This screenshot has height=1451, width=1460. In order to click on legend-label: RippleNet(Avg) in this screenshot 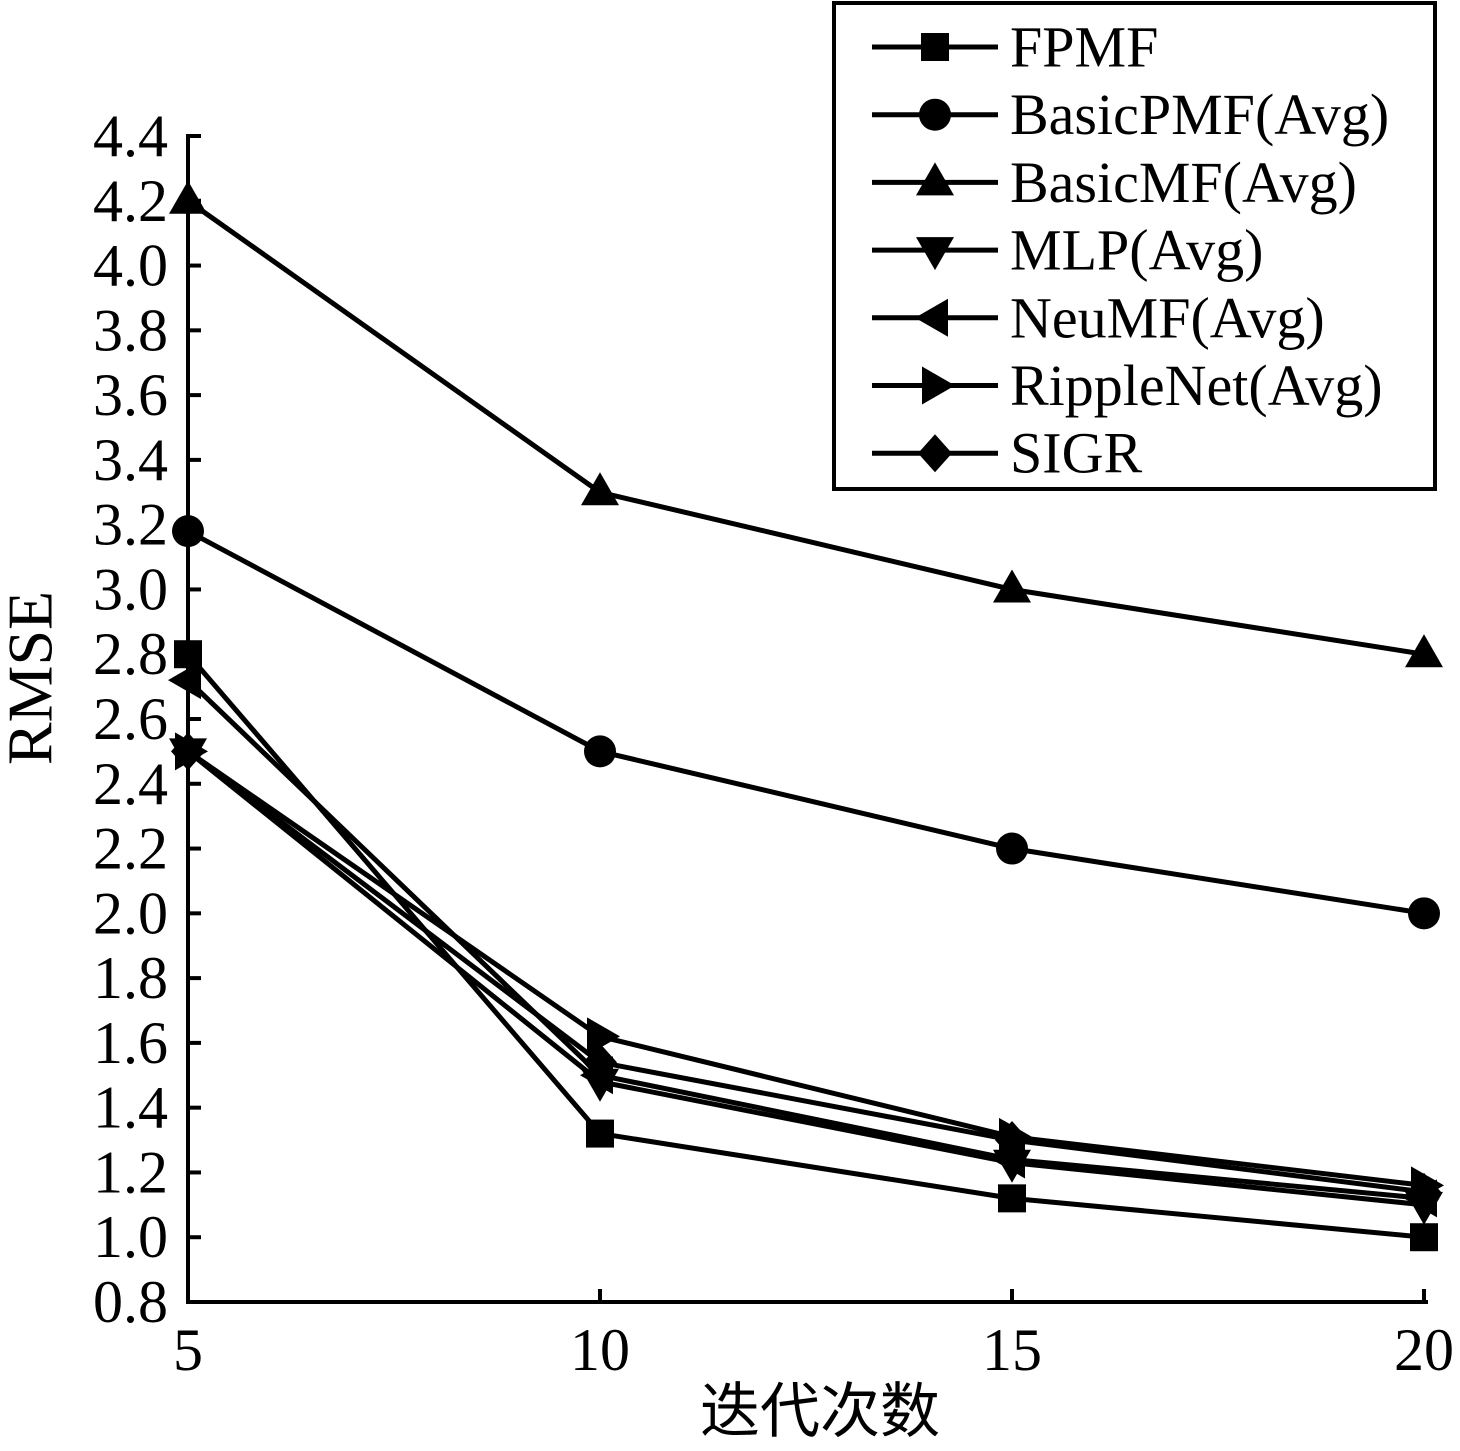, I will do `click(1196, 385)`.